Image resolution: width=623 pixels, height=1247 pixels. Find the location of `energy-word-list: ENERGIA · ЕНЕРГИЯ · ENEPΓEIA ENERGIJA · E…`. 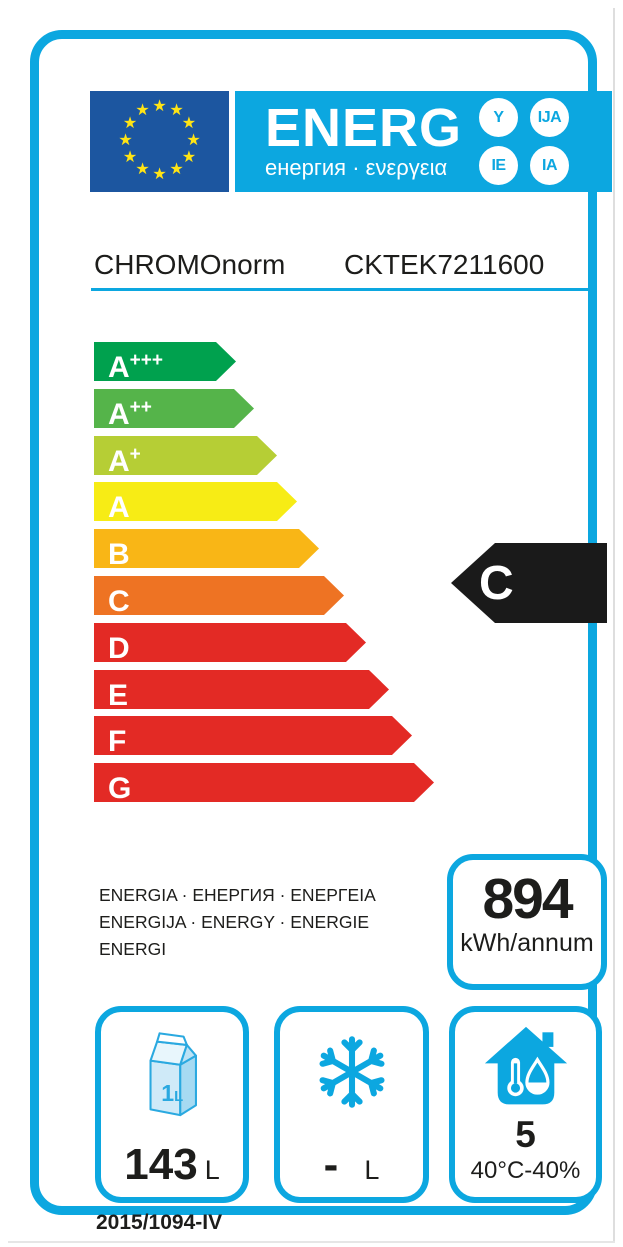

energy-word-list: ENERGIA · ЕНЕРГИЯ · ENEPΓEIA ENERGIJA · E… is located at coordinates (237, 922).